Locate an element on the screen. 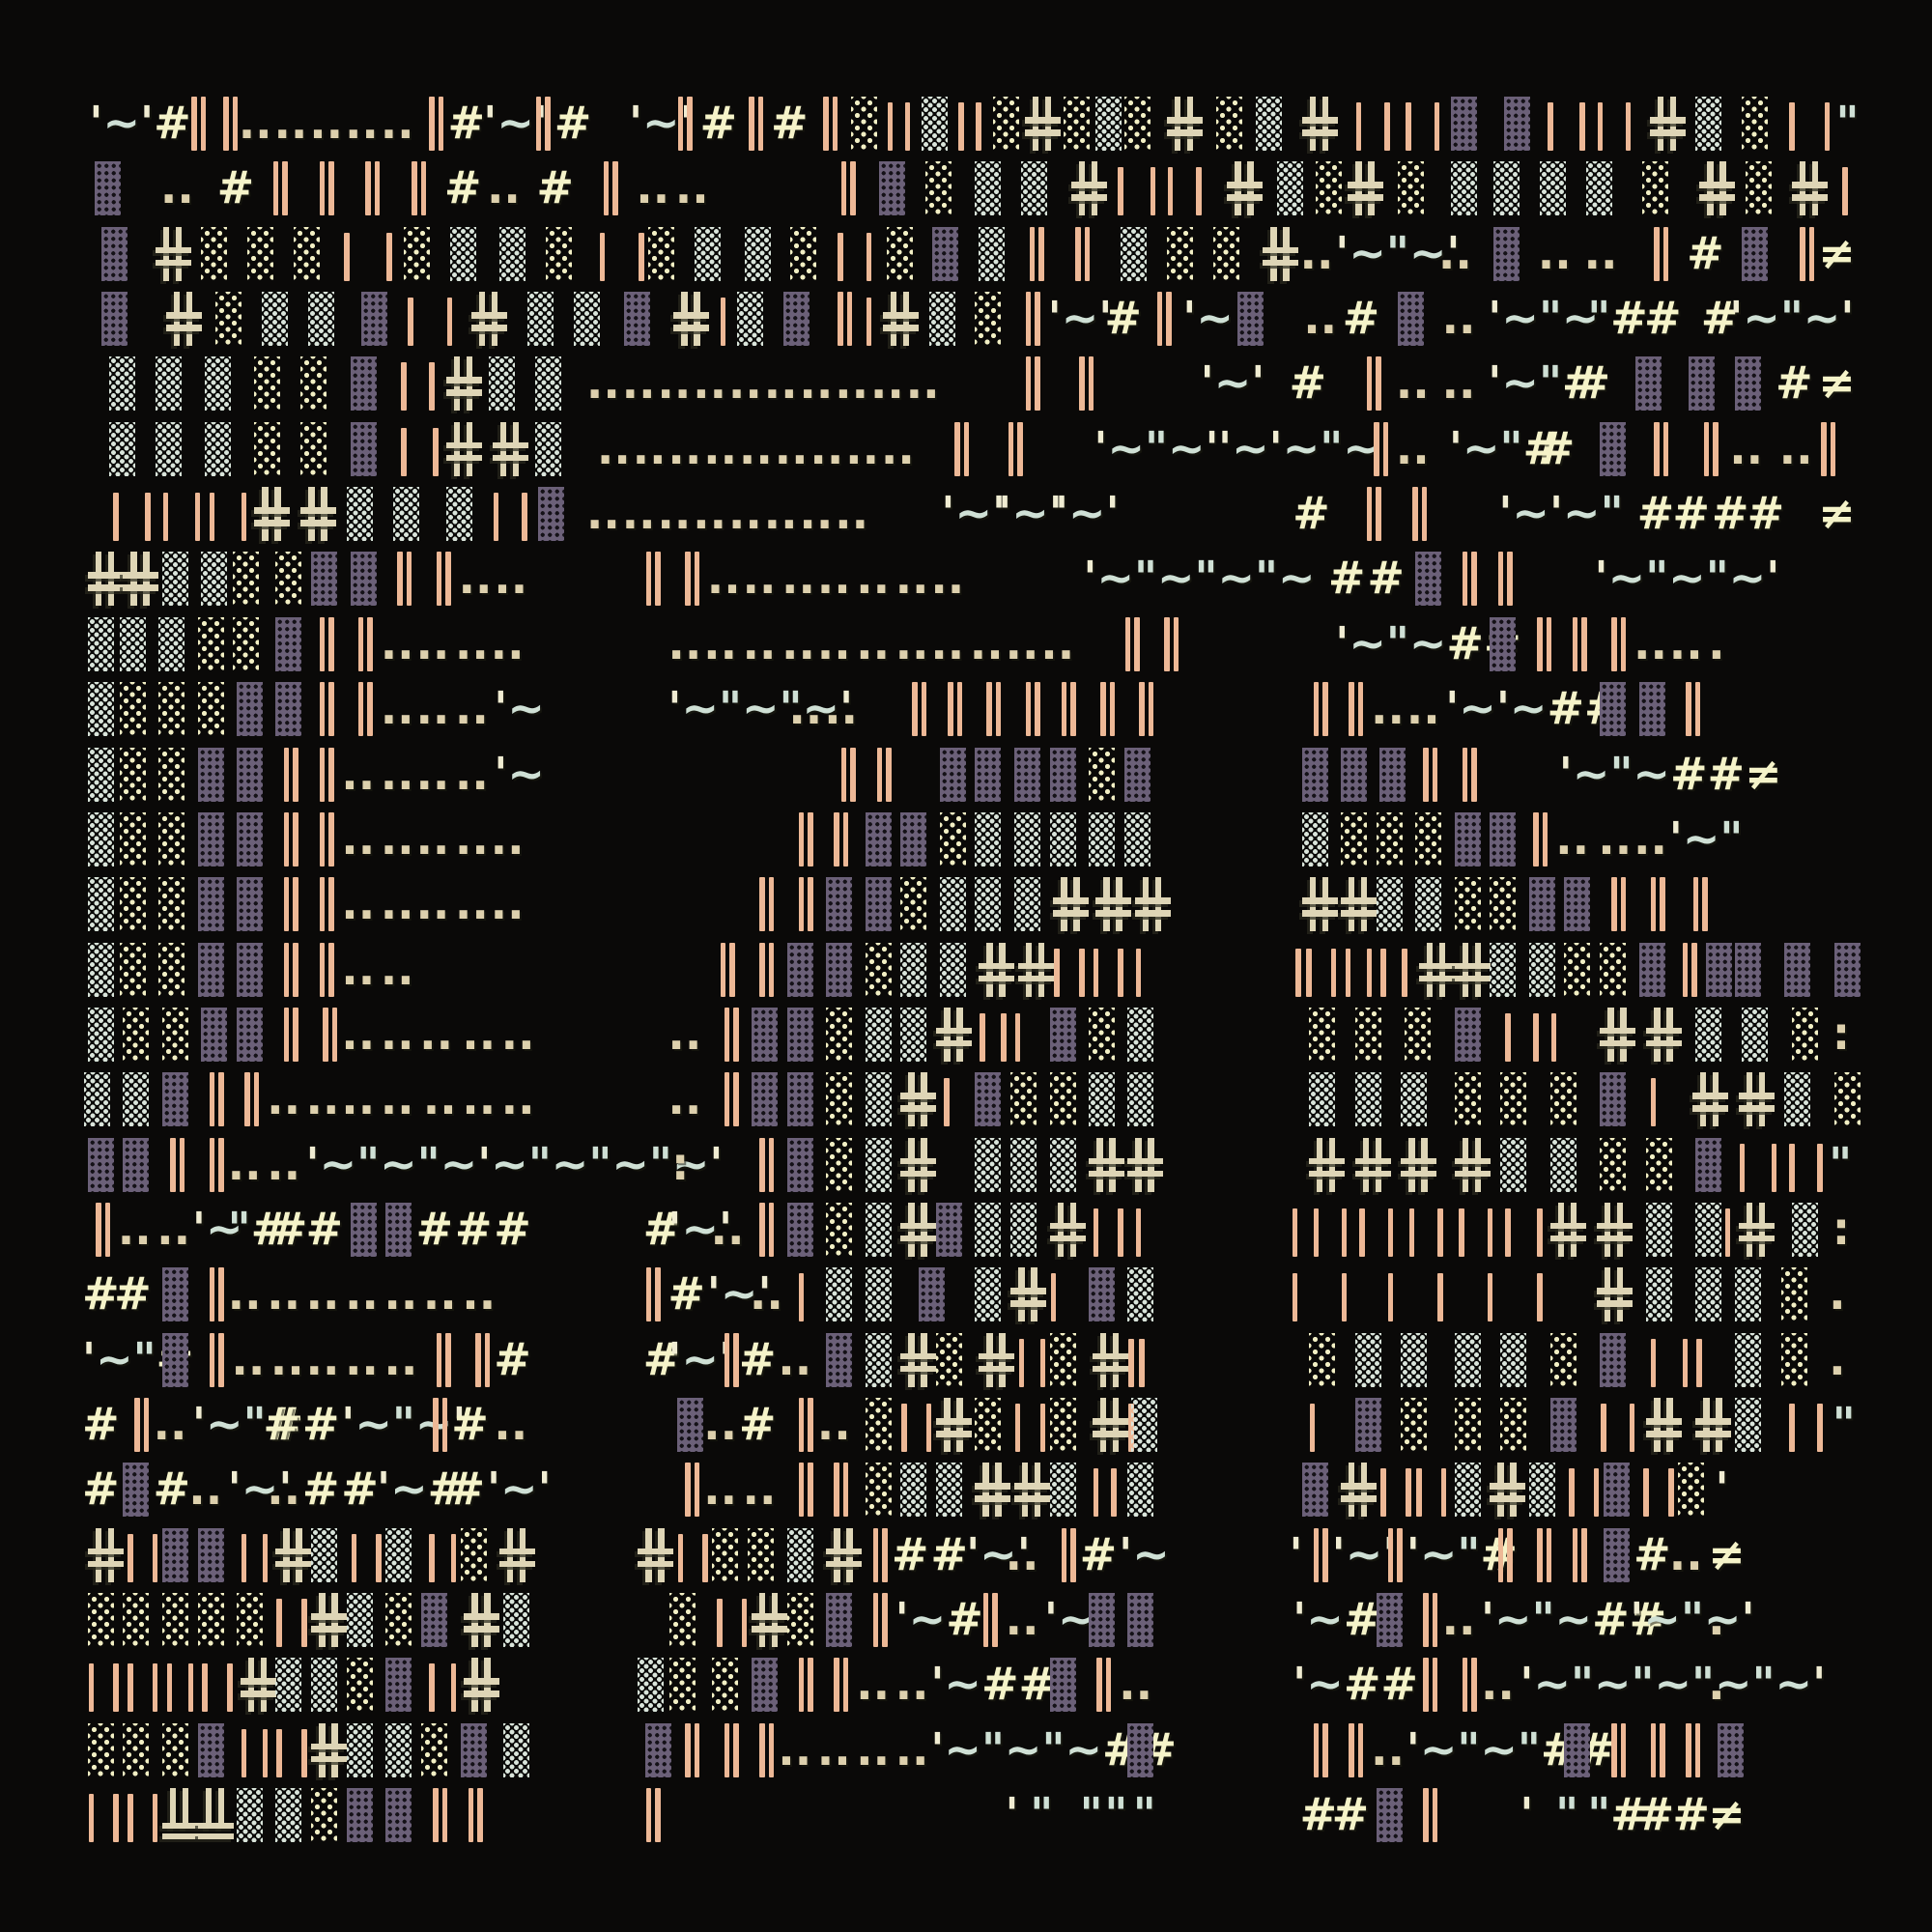 This screenshot has height=1932, width=1932. glyph-run: ' is located at coordinates (1012, 1813).